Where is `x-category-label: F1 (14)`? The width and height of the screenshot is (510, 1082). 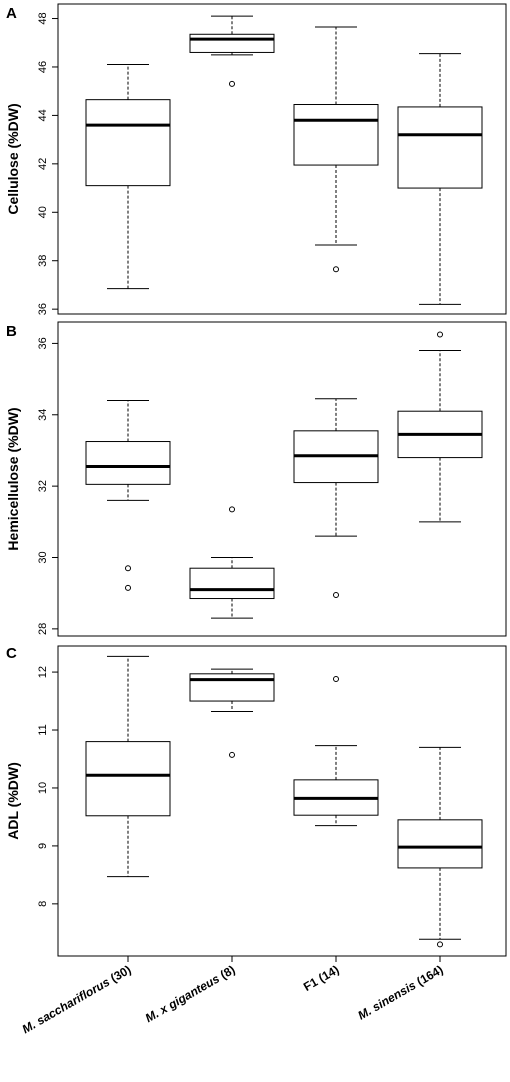 x-category-label: F1 (14) is located at coordinates (321, 977).